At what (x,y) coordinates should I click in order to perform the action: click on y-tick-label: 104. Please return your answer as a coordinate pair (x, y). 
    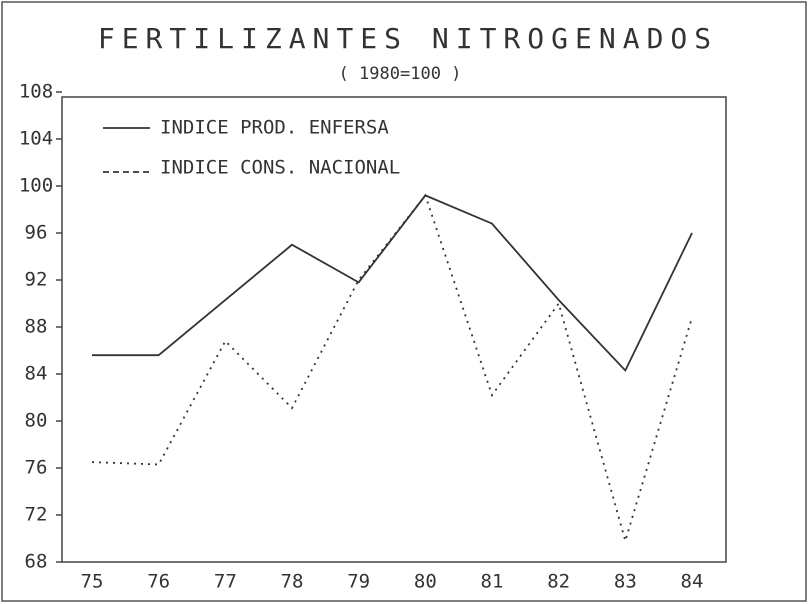
    Looking at the image, I should click on (36, 139).